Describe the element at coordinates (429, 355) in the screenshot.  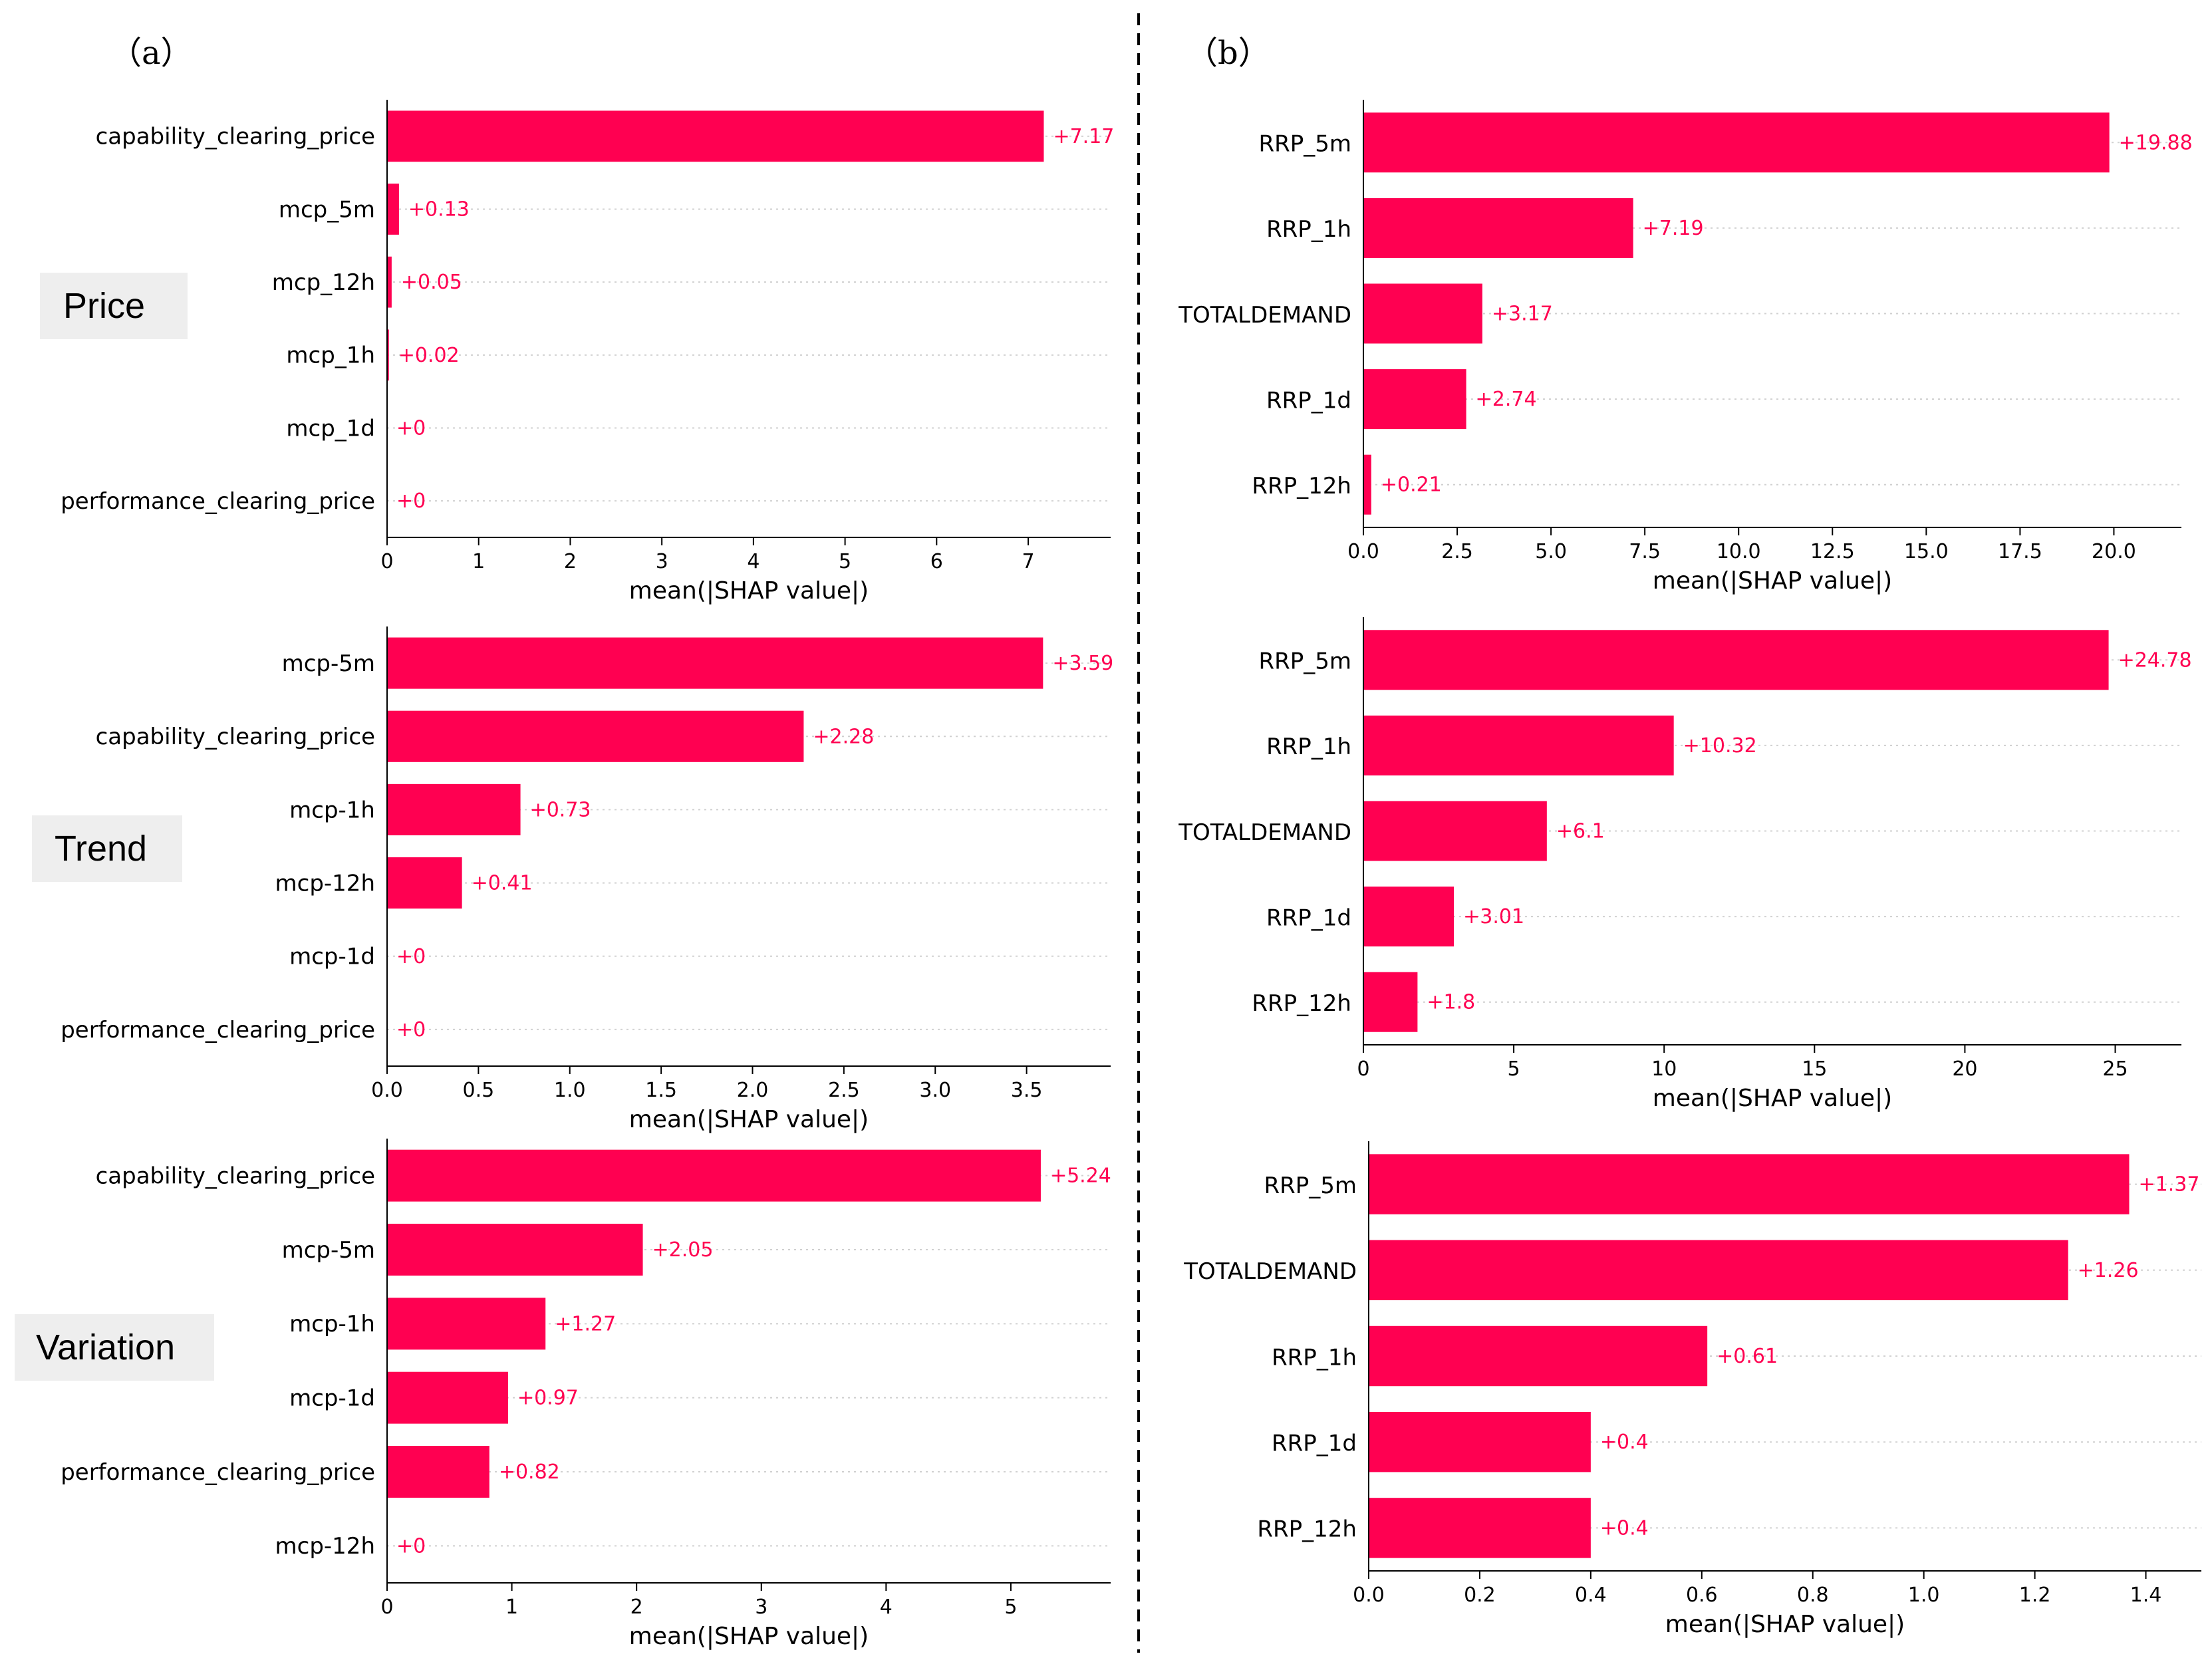
I see `value-label: +0.02` at that location.